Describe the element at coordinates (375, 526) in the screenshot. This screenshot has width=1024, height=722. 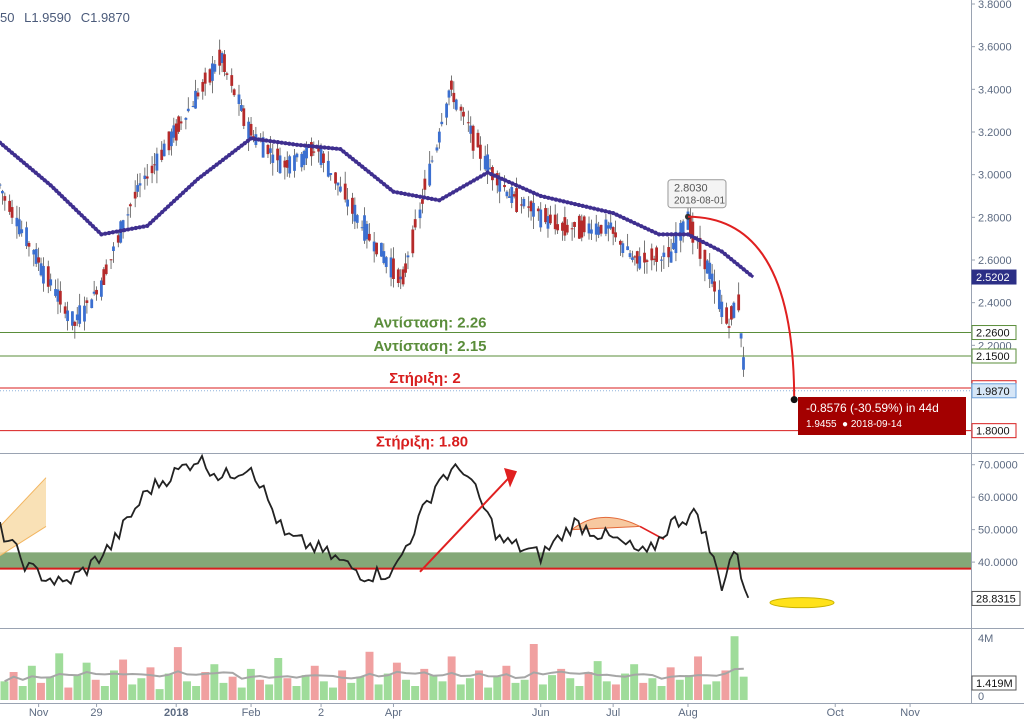
I see `rsi-line` at that location.